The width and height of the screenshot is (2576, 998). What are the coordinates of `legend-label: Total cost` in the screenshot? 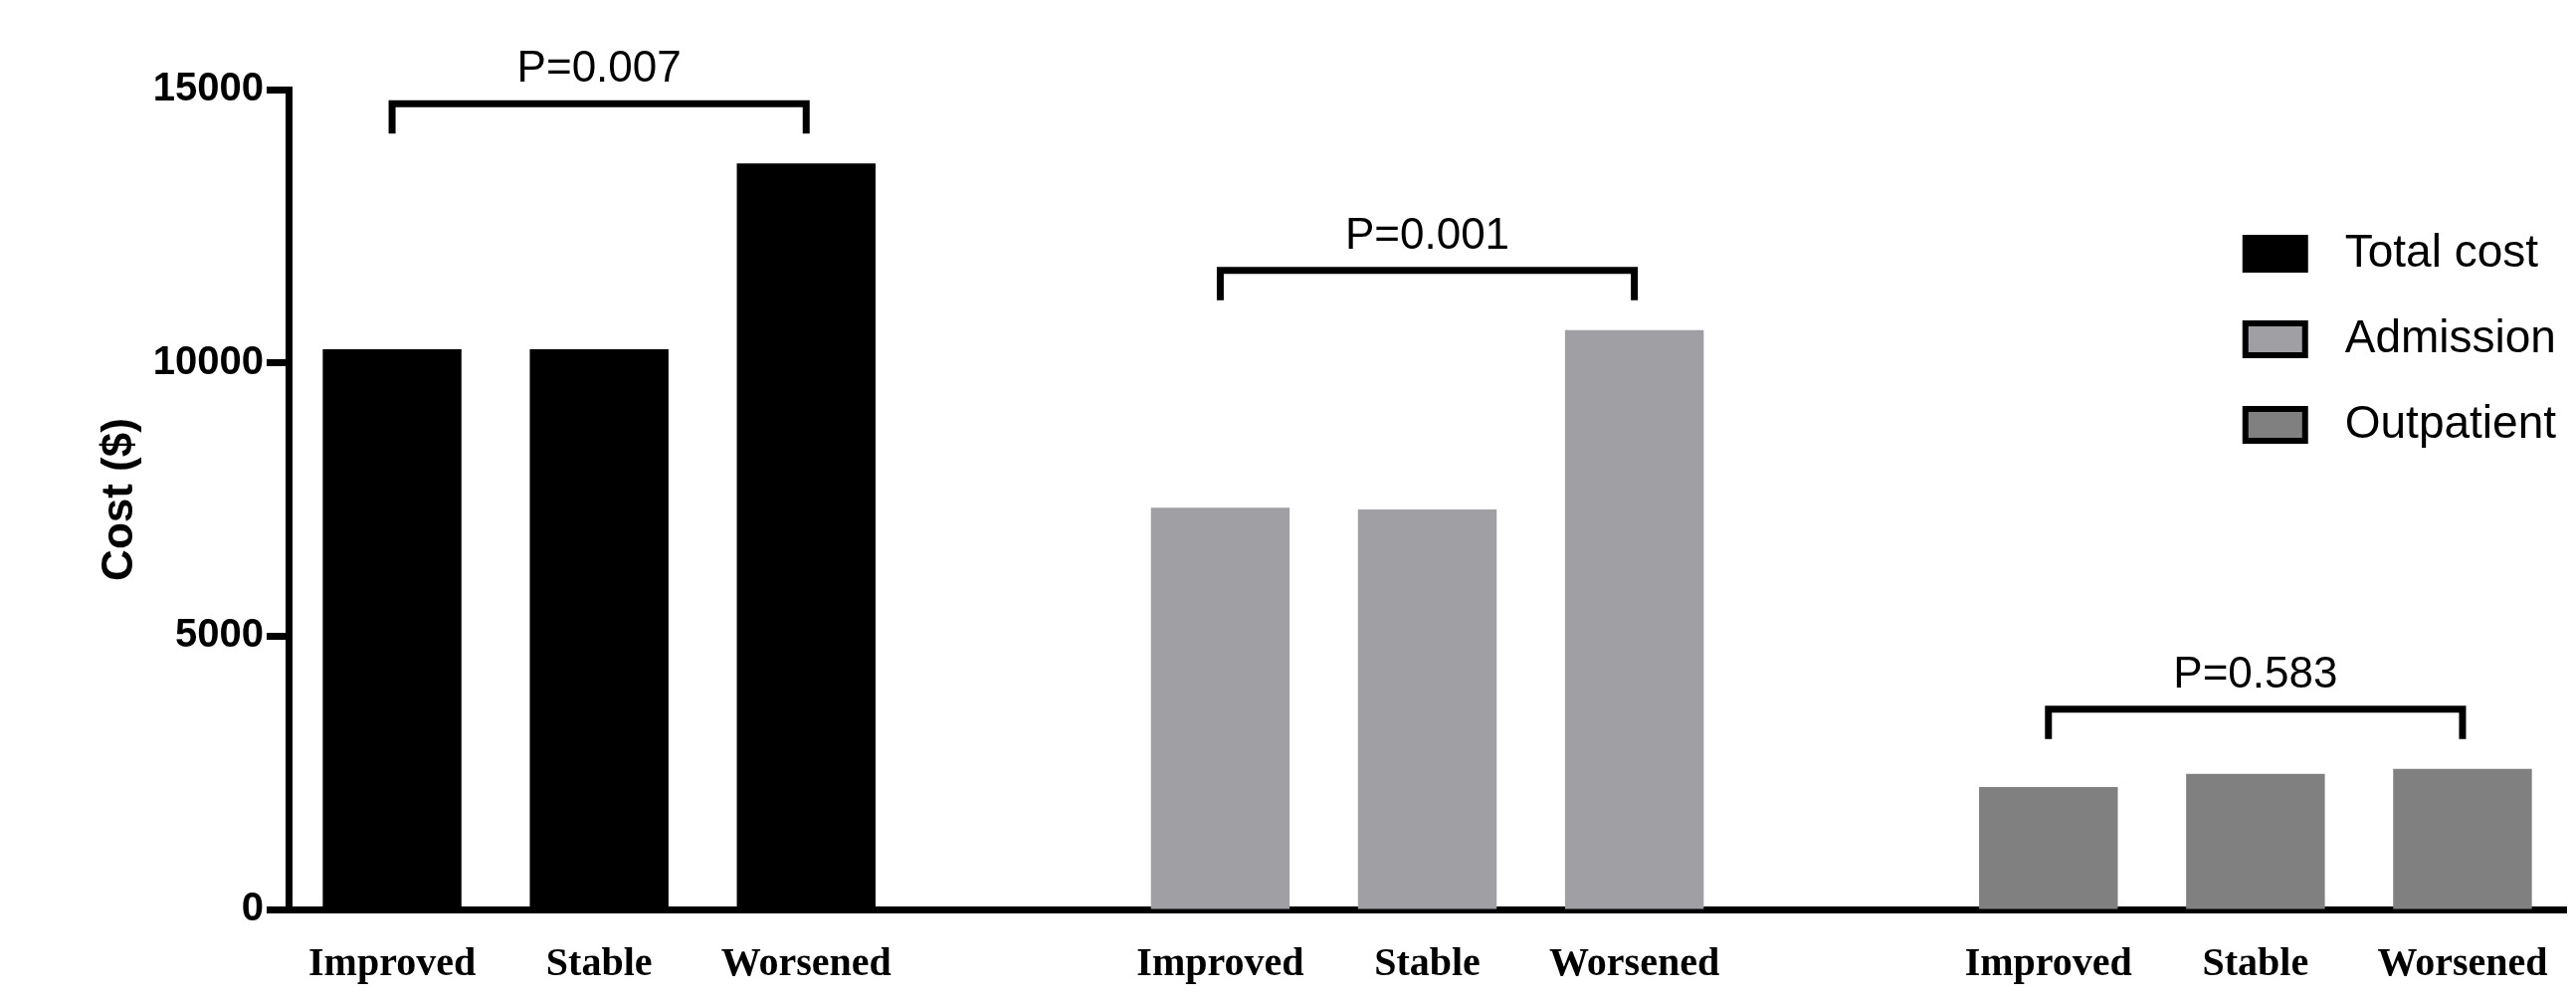 It's located at (2441, 251).